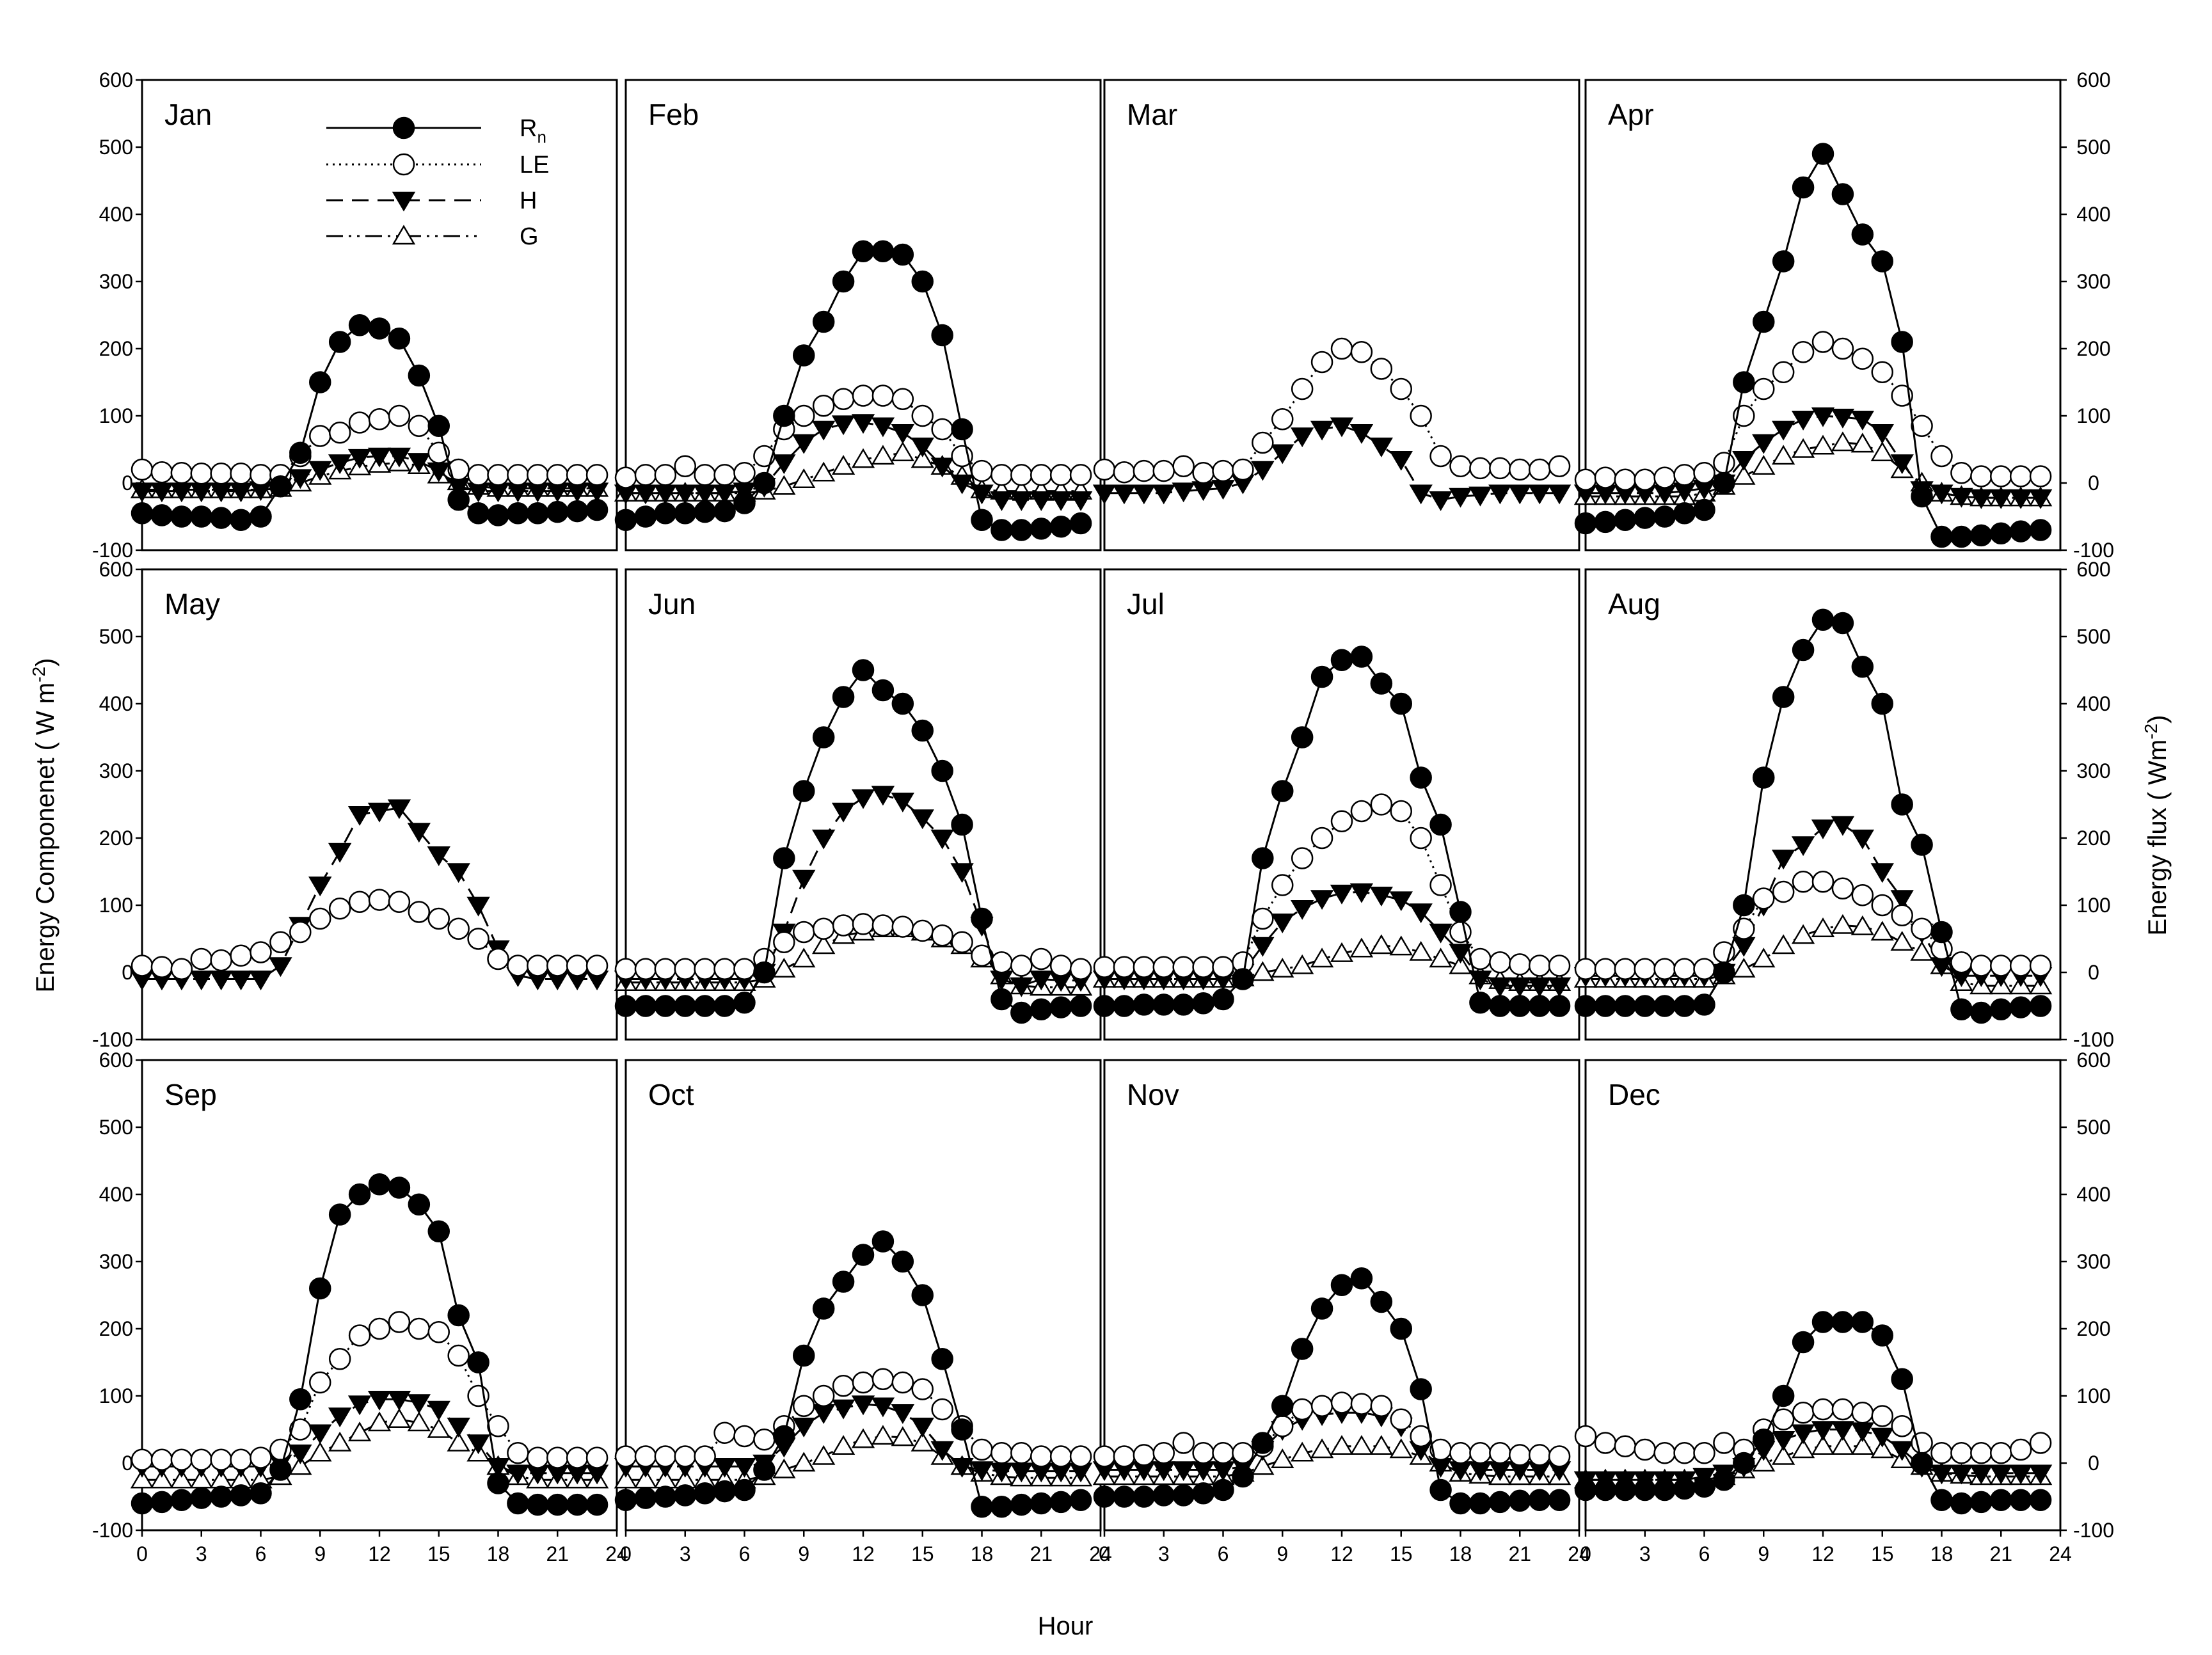  I want to click on panel-title: Feb, so click(674, 115).